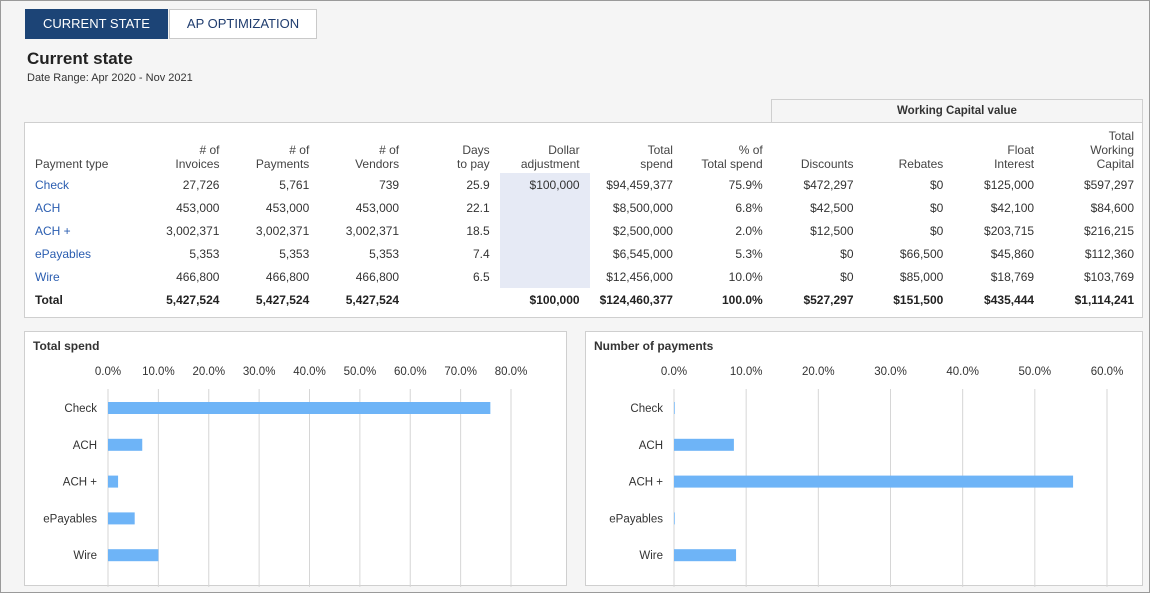 The width and height of the screenshot is (1150, 593). What do you see at coordinates (636, 519) in the screenshot?
I see `category-label: ePayables` at bounding box center [636, 519].